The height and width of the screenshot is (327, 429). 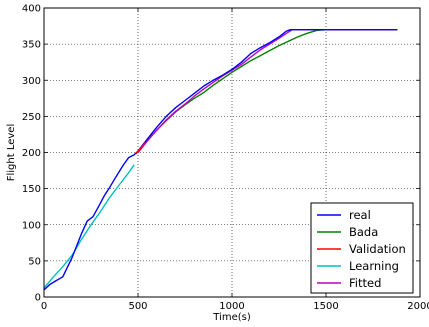 I want to click on legend-label-learning: Learning, so click(x=374, y=266).